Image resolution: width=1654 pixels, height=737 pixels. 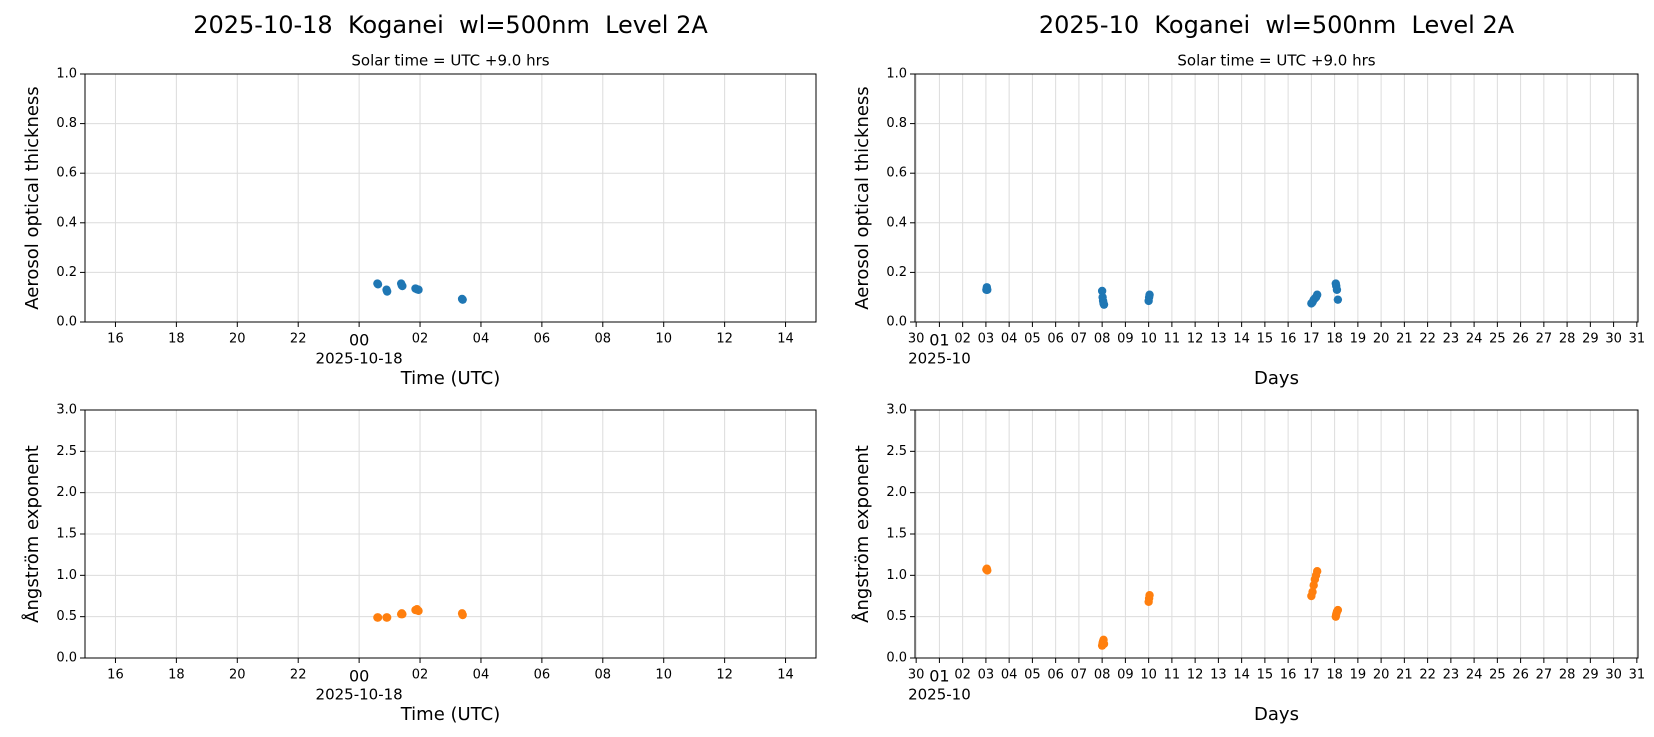 I want to click on x-tick-label: 10, so click(x=1148, y=339).